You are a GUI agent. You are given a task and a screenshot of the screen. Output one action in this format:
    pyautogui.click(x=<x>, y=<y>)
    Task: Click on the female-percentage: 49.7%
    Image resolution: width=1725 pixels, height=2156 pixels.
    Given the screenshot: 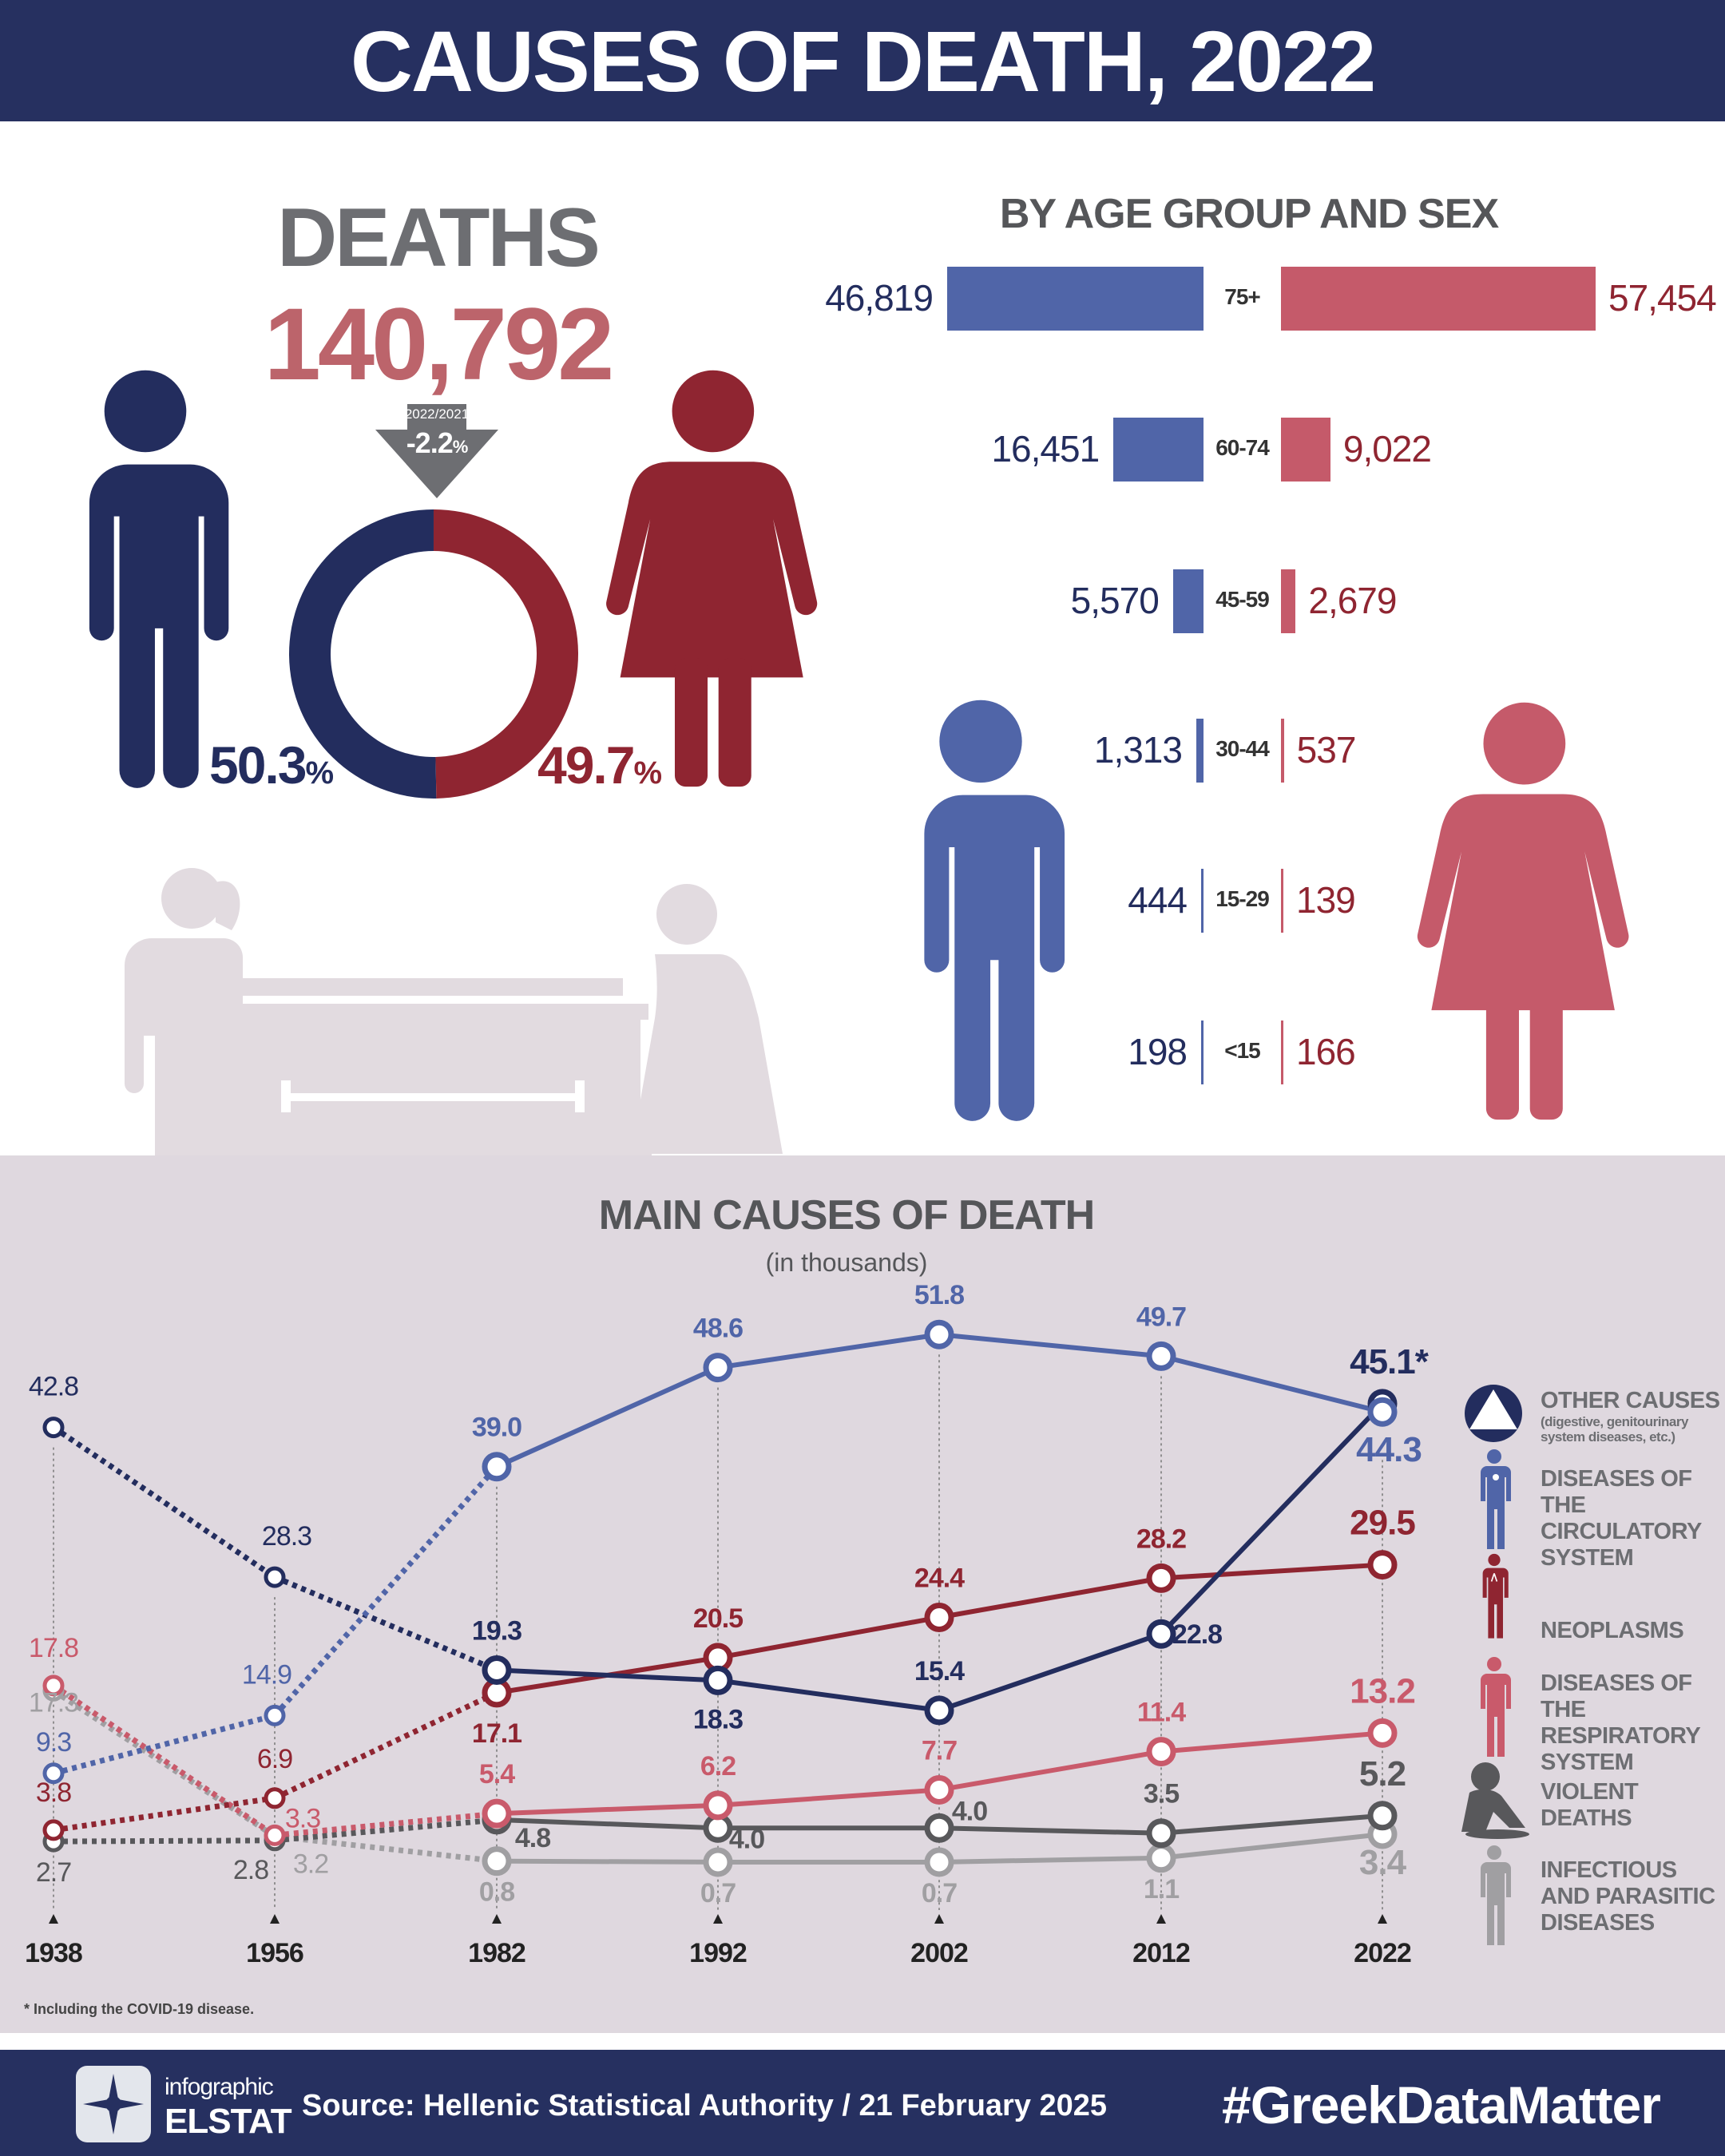 What is the action you would take?
    pyautogui.click(x=600, y=765)
    